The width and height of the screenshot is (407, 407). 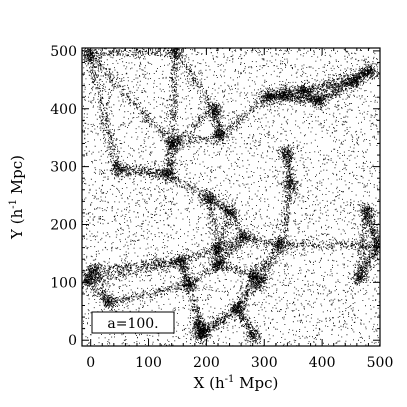 I want to click on y-tick-label: 100, so click(x=63, y=283).